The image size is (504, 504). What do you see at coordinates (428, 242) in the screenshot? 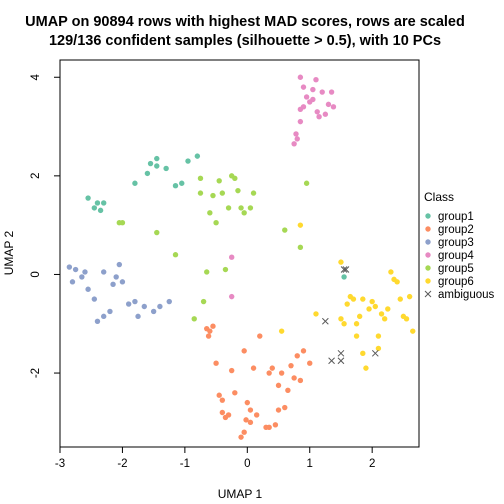
I see `legend-marker-group3` at bounding box center [428, 242].